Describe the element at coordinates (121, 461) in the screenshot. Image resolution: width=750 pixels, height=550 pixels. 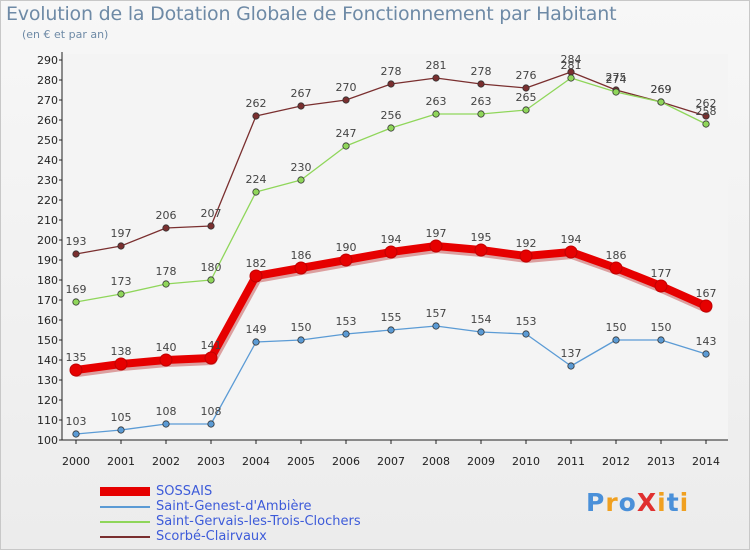
I see `x-tick-label: 2001` at that location.